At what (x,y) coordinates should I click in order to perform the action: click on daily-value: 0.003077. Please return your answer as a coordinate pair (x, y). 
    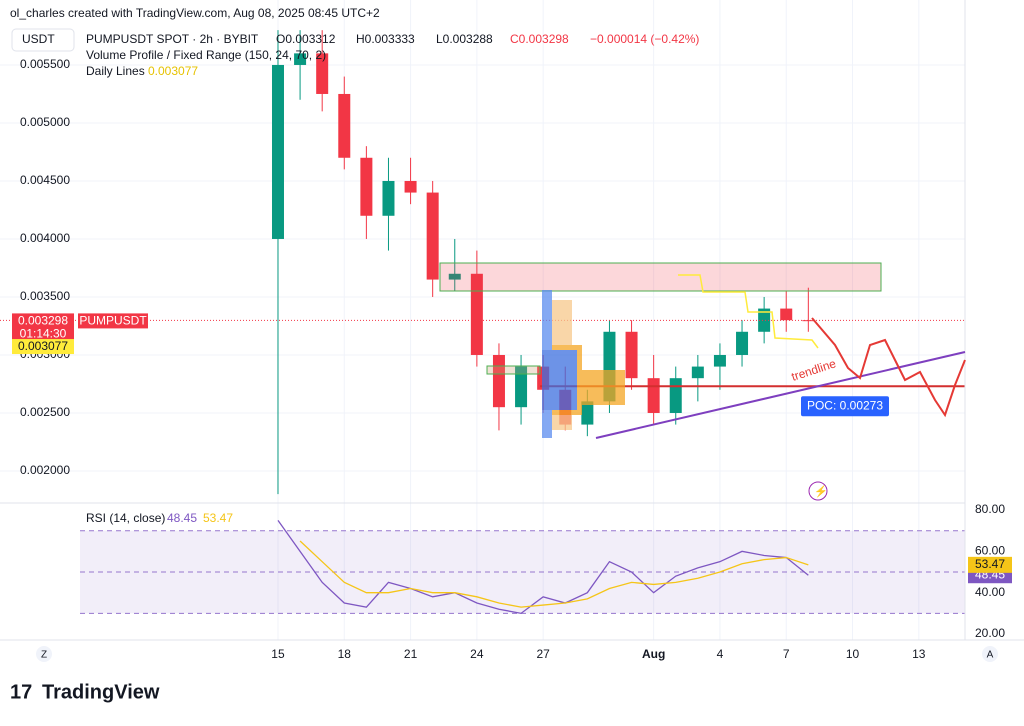
    Looking at the image, I should click on (173, 71).